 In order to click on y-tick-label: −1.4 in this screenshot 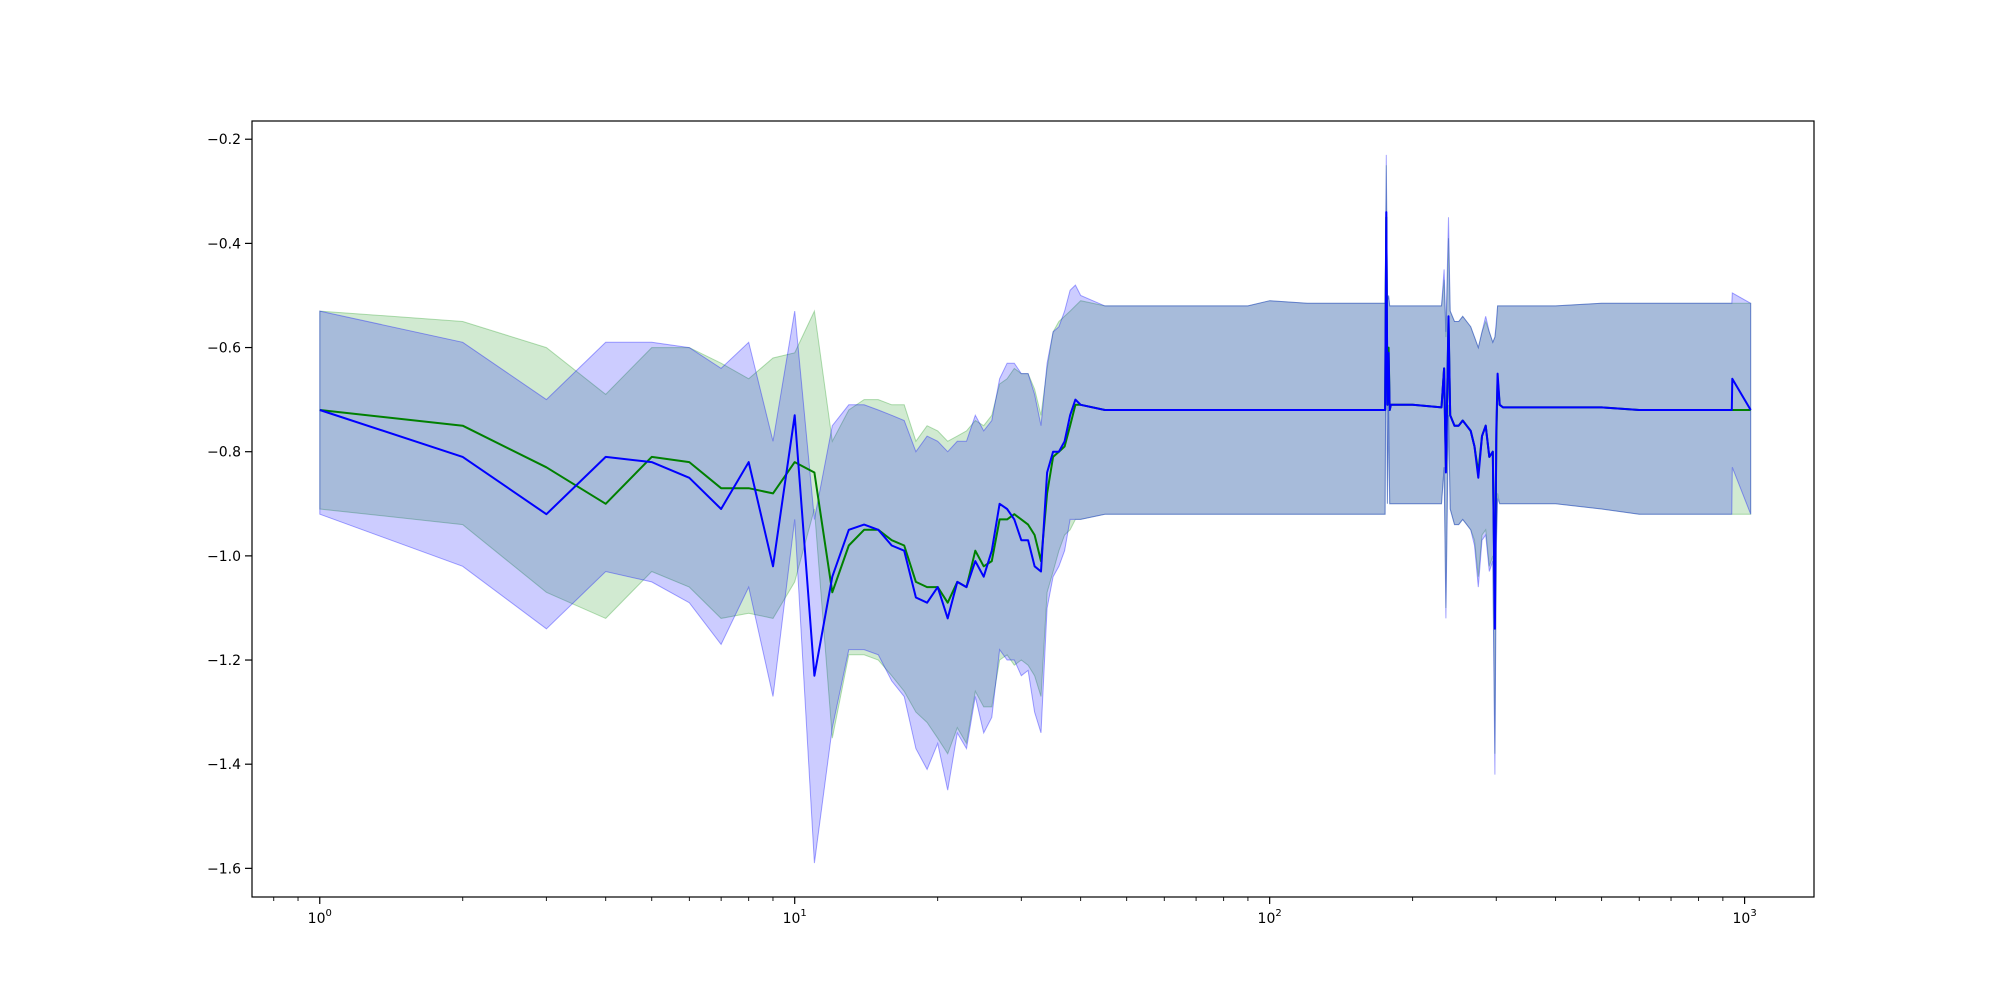, I will do `click(224, 765)`.